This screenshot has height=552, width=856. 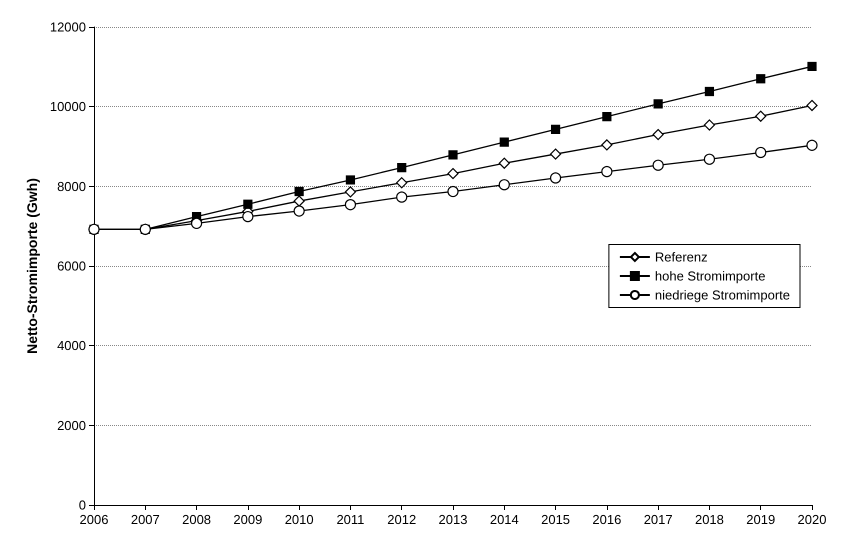 I want to click on x-tick-label: 2020, so click(x=812, y=519).